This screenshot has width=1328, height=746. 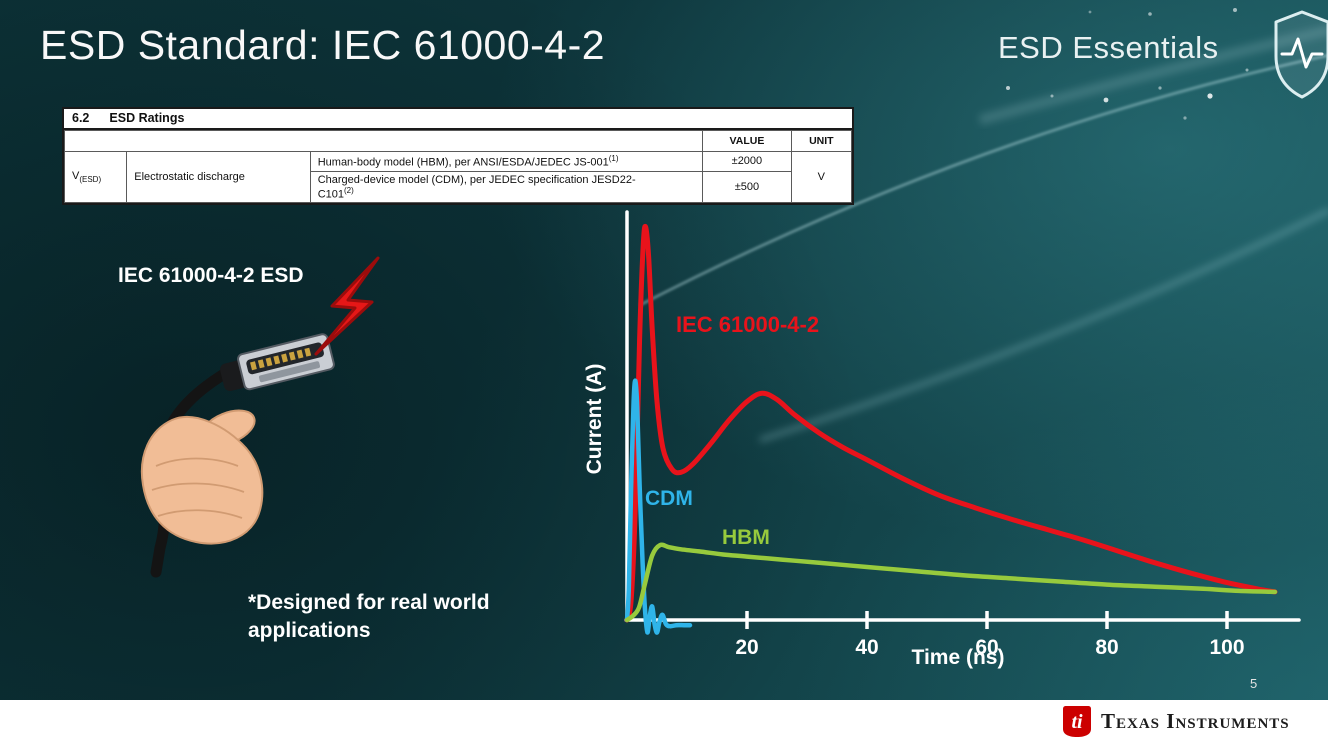 What do you see at coordinates (1254, 683) in the screenshot?
I see `page-number: 5` at bounding box center [1254, 683].